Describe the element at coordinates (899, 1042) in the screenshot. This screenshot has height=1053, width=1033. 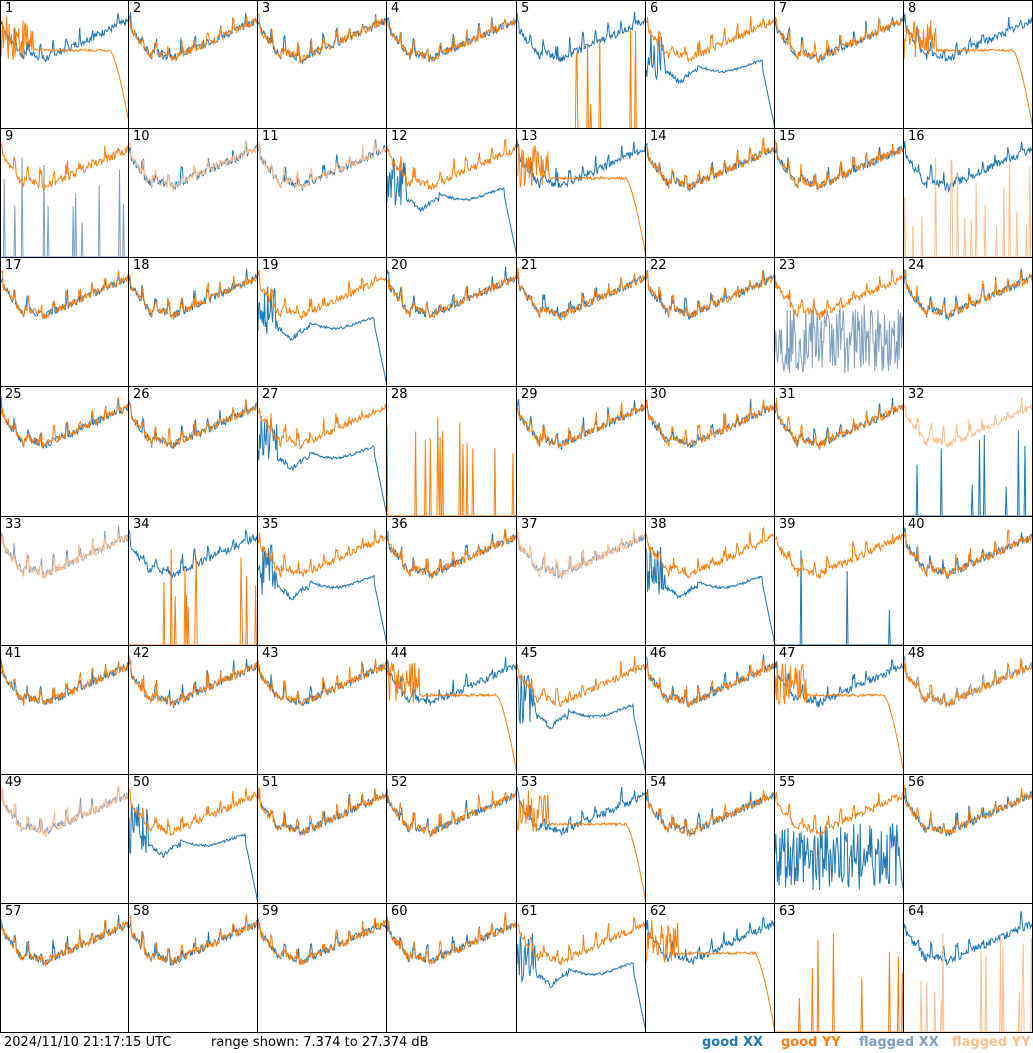
I see `legend-flagged-xx: flagged XX` at that location.